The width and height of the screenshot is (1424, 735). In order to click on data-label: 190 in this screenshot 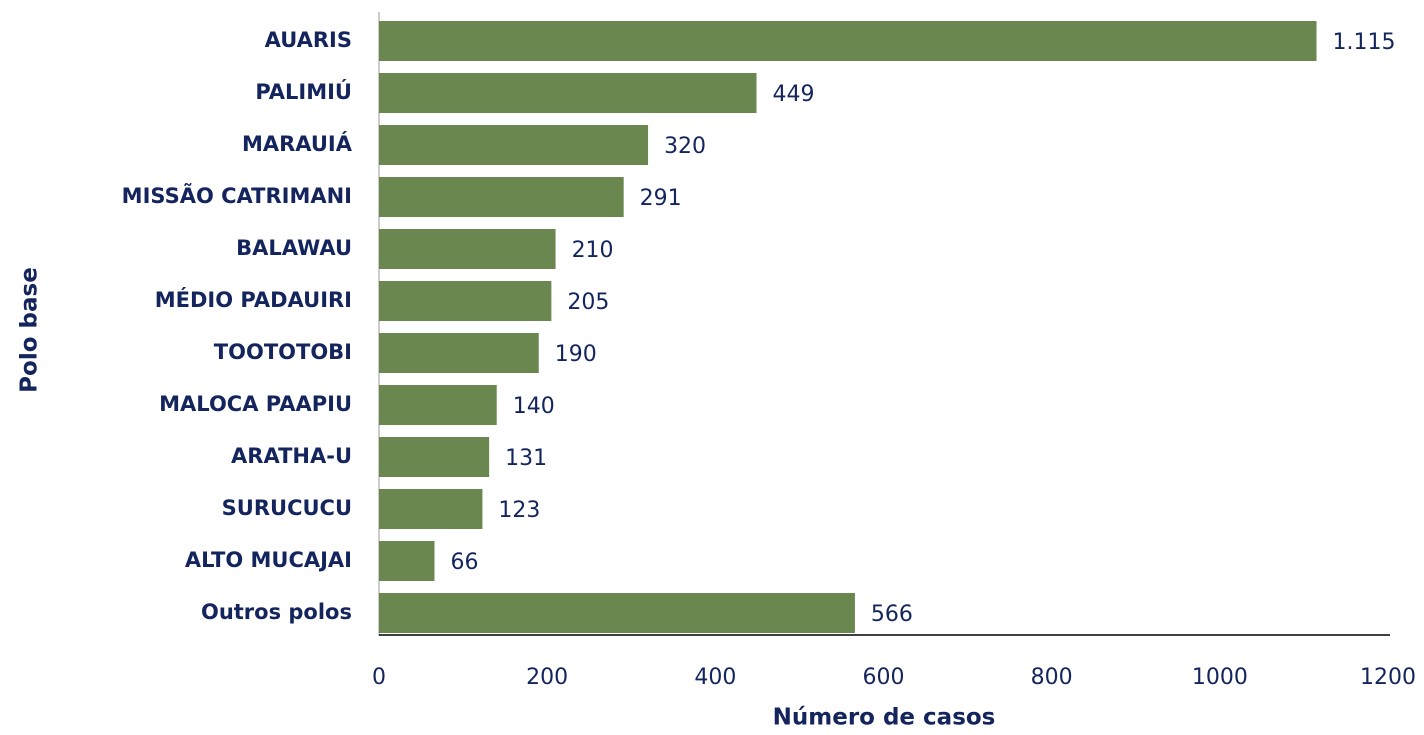, I will do `click(576, 354)`.